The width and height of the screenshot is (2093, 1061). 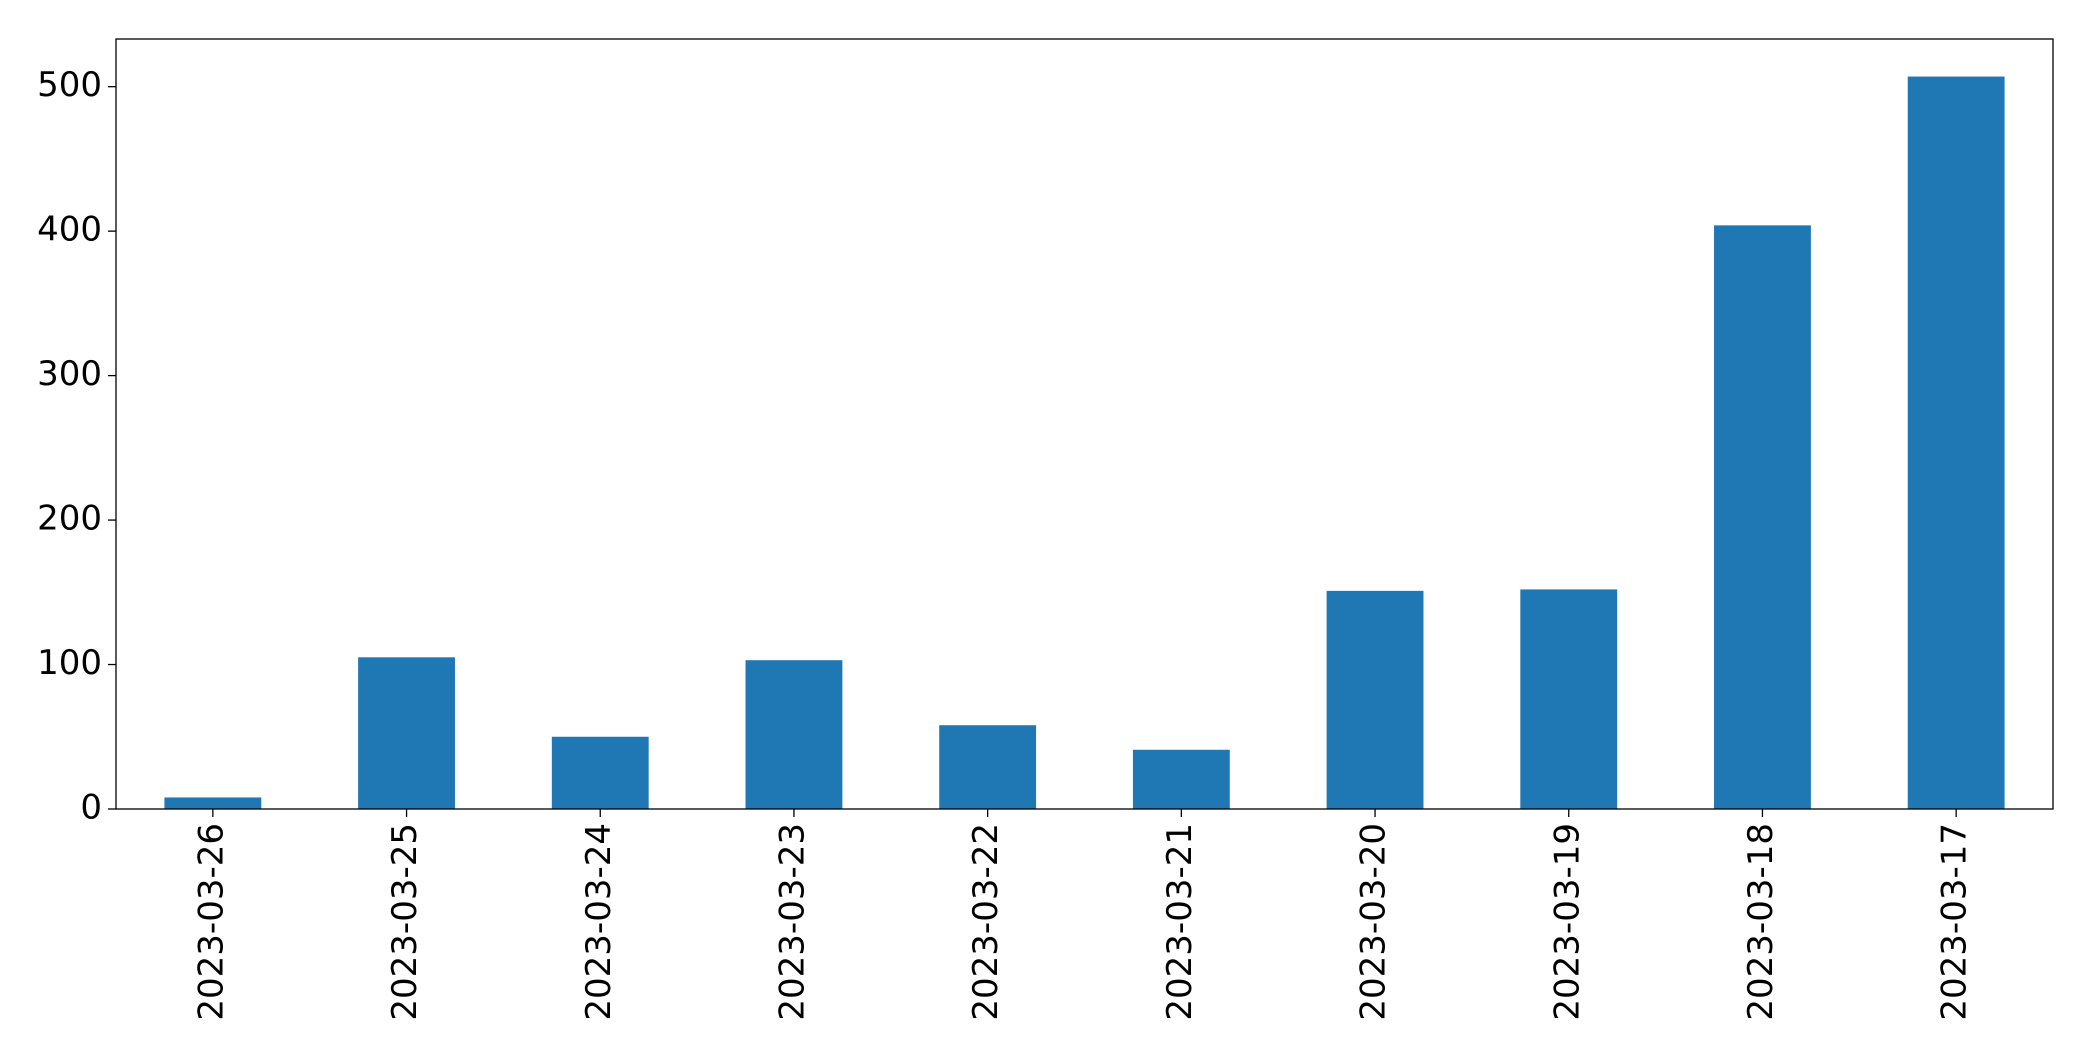 I want to click on x-tick-label: 2023-03-22, so click(x=986, y=922).